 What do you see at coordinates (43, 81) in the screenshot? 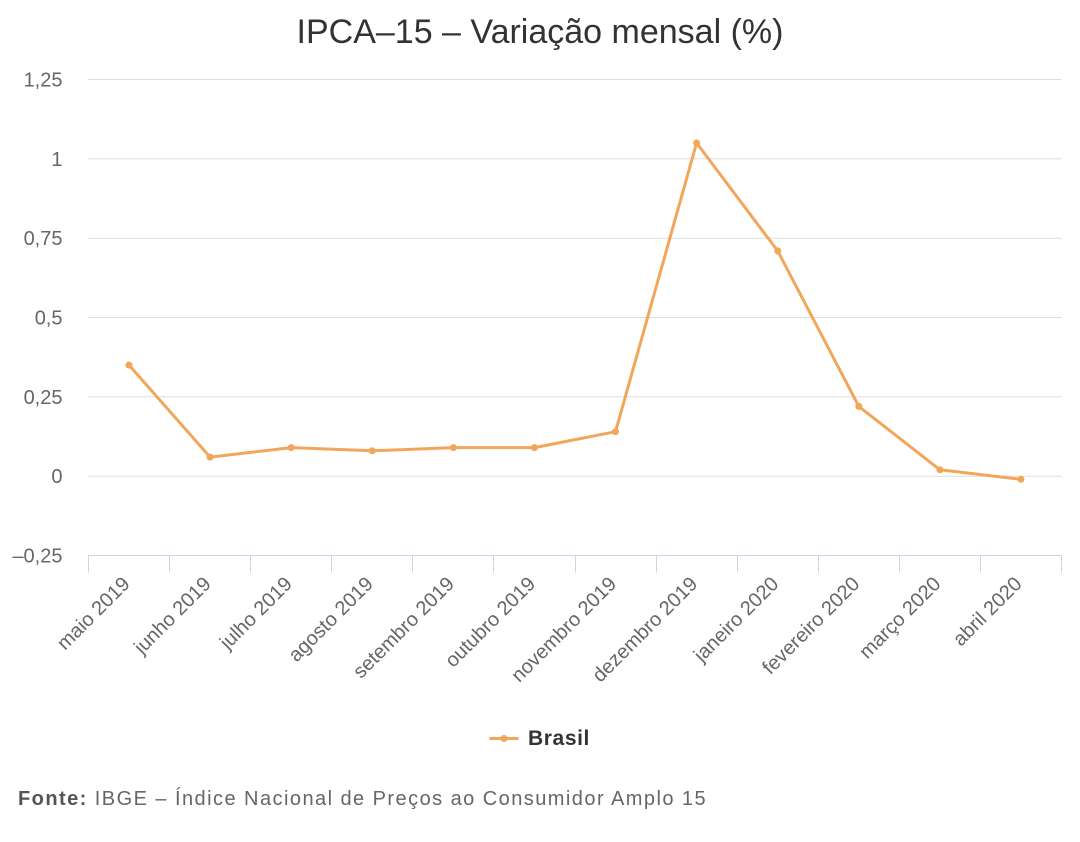
I see `svg-text: 1,25` at bounding box center [43, 81].